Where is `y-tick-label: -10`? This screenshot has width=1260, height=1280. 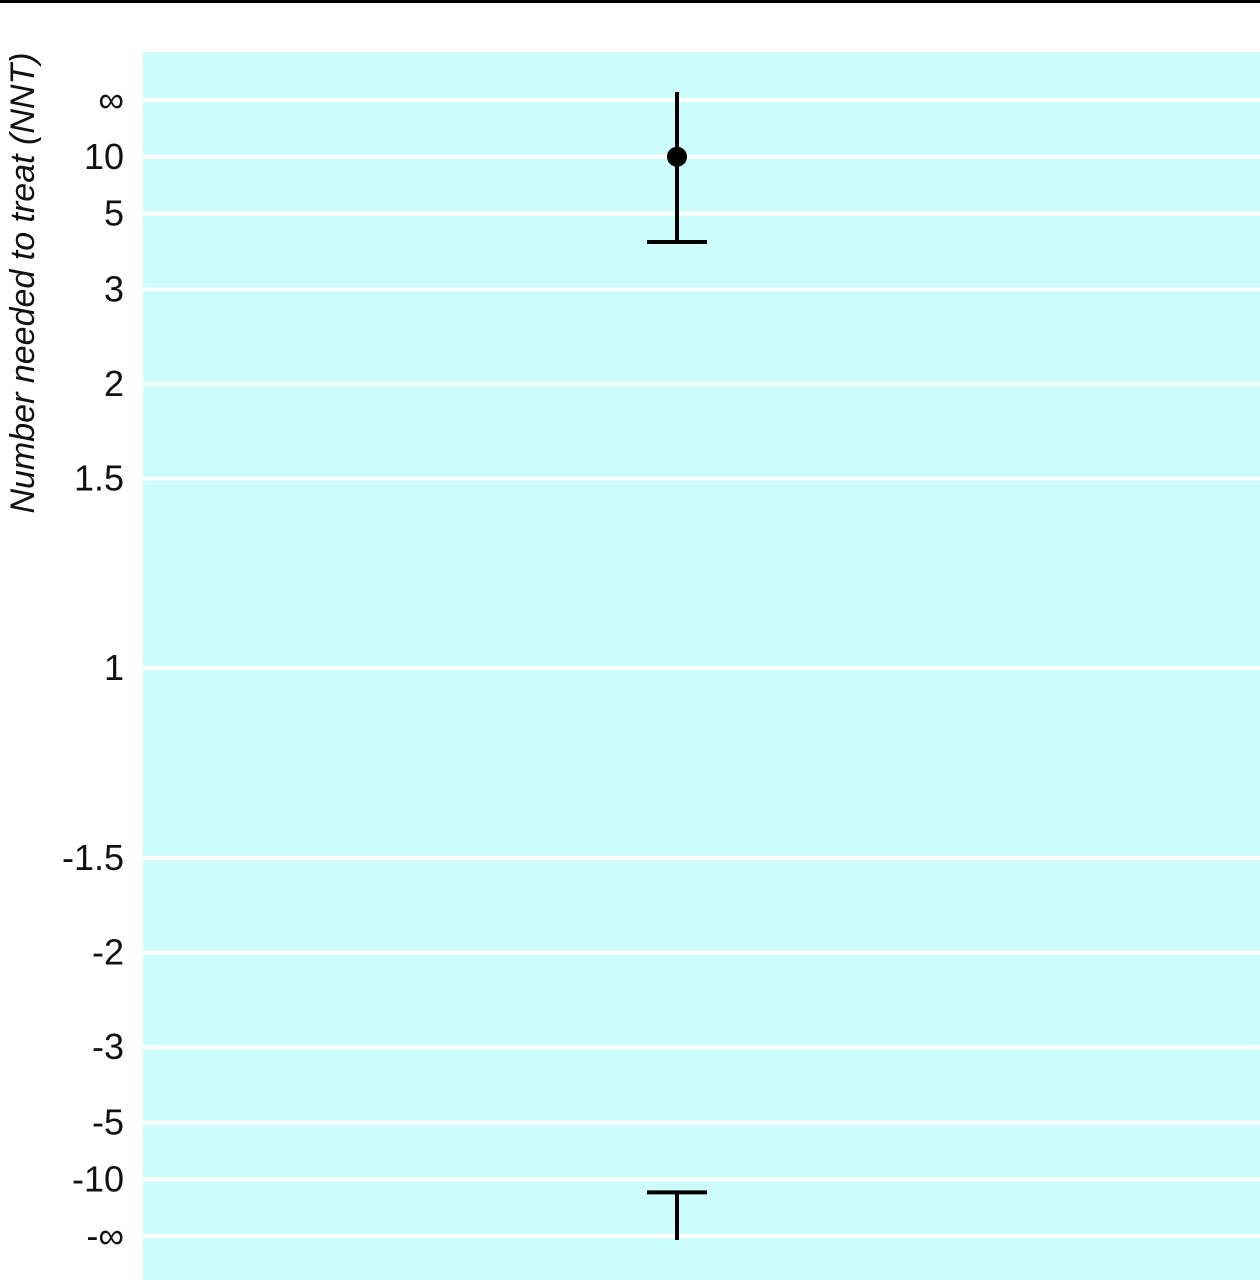
y-tick-label: -10 is located at coordinates (98, 1178).